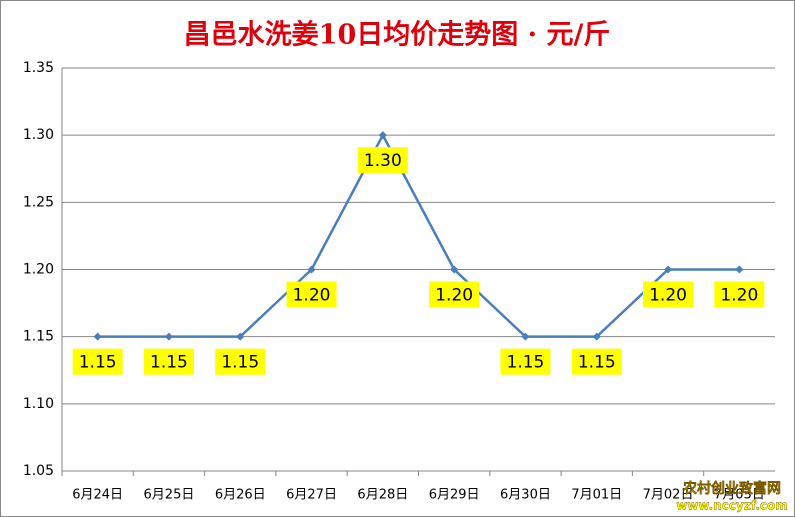 The height and width of the screenshot is (517, 795). What do you see at coordinates (38, 337) in the screenshot?
I see `y-tick-label: 1.15` at bounding box center [38, 337].